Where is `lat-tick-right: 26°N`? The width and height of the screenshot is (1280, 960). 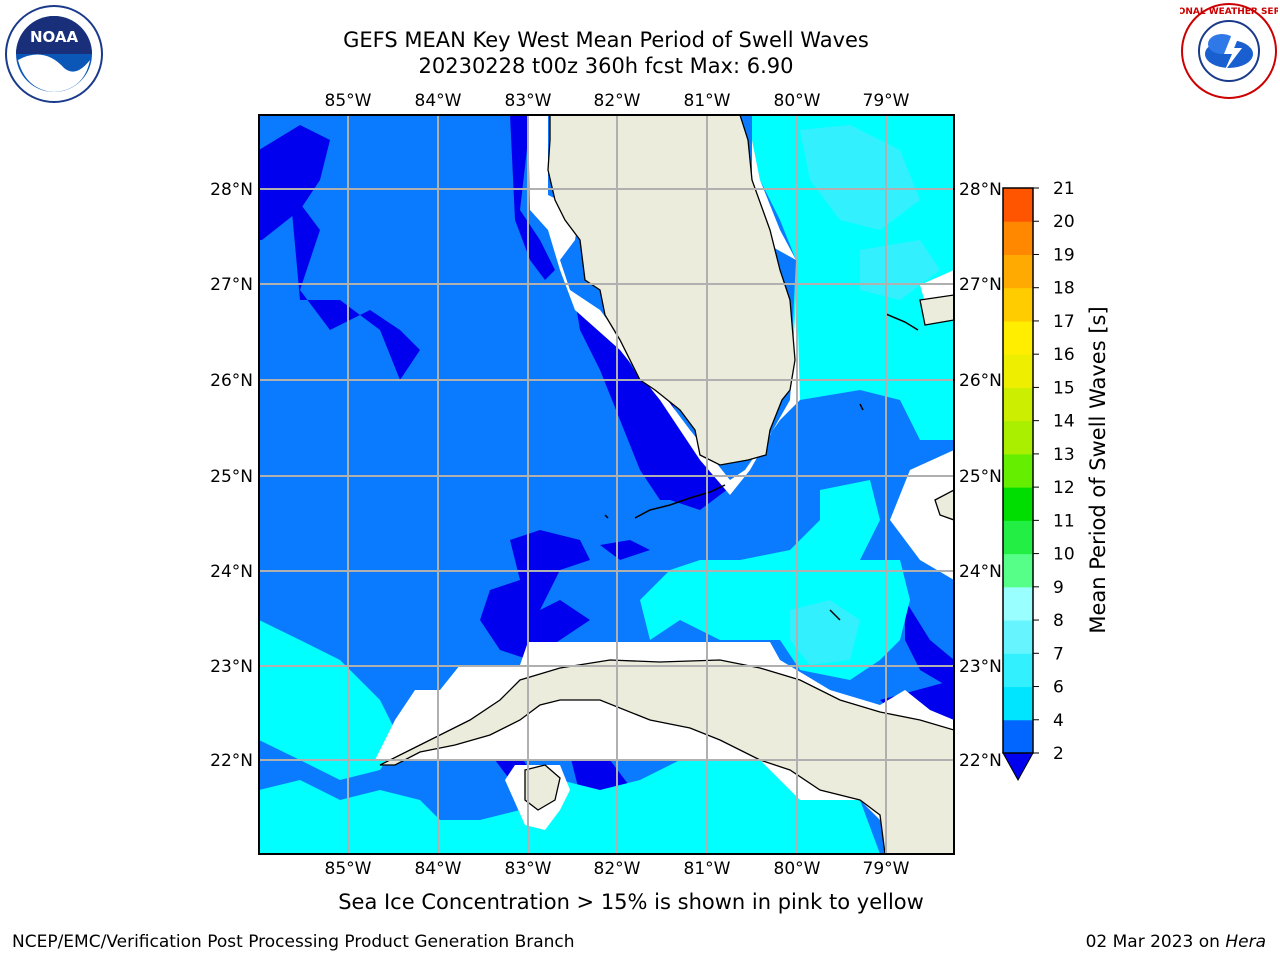 lat-tick-right: 26°N is located at coordinates (980, 381).